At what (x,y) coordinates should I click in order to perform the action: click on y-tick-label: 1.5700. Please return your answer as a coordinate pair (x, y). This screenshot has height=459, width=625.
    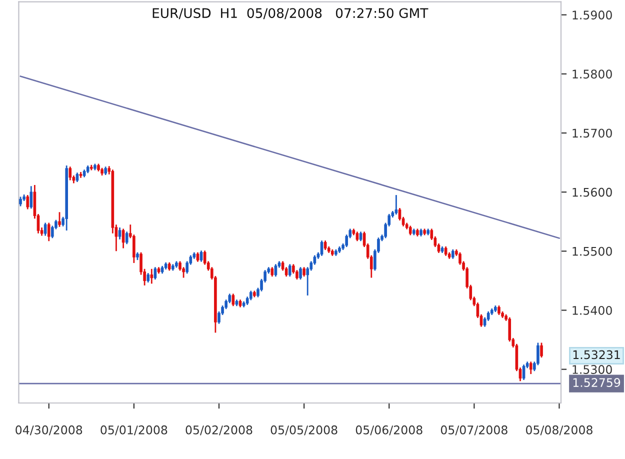
    Looking at the image, I should click on (592, 133).